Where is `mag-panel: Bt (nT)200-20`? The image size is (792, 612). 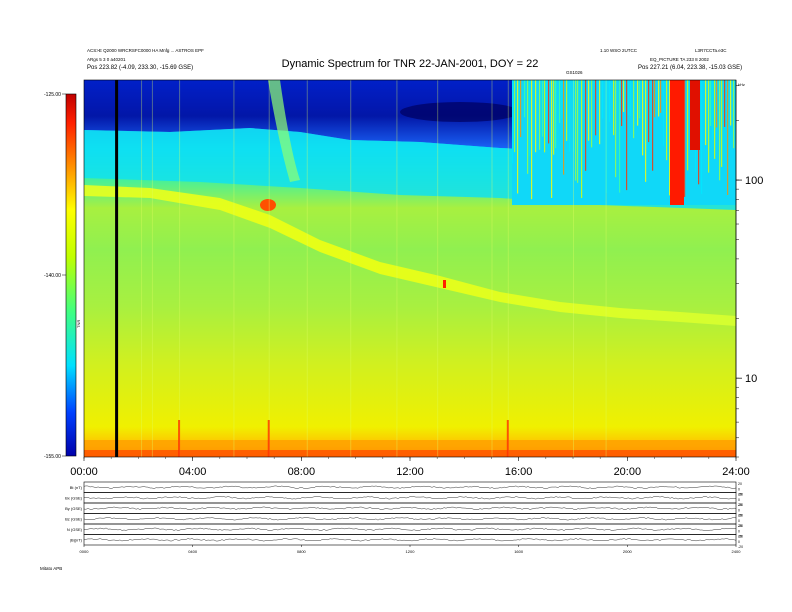 mag-panel: Bt (nT)200-20 is located at coordinates (406, 489).